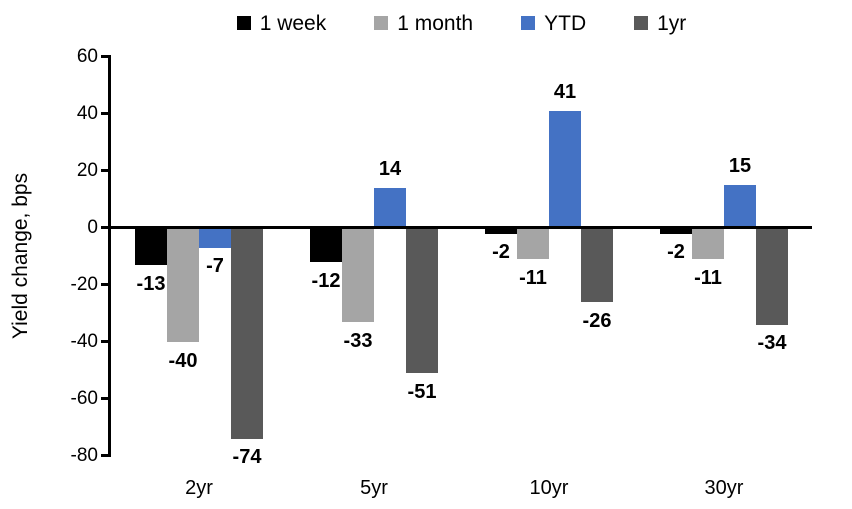  Describe the element at coordinates (358, 341) in the screenshot. I see `data-label: -33` at that location.